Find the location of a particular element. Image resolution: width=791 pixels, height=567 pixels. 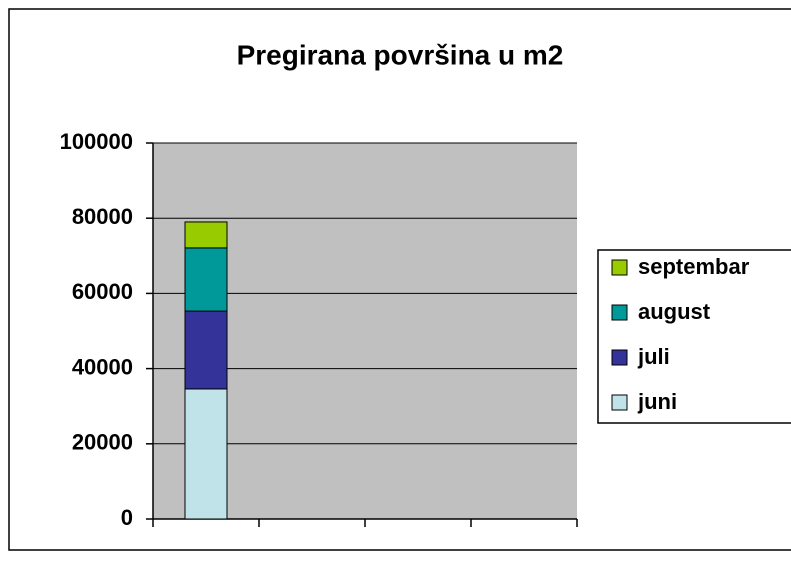

y-tick-label: 60000 is located at coordinates (102, 291).